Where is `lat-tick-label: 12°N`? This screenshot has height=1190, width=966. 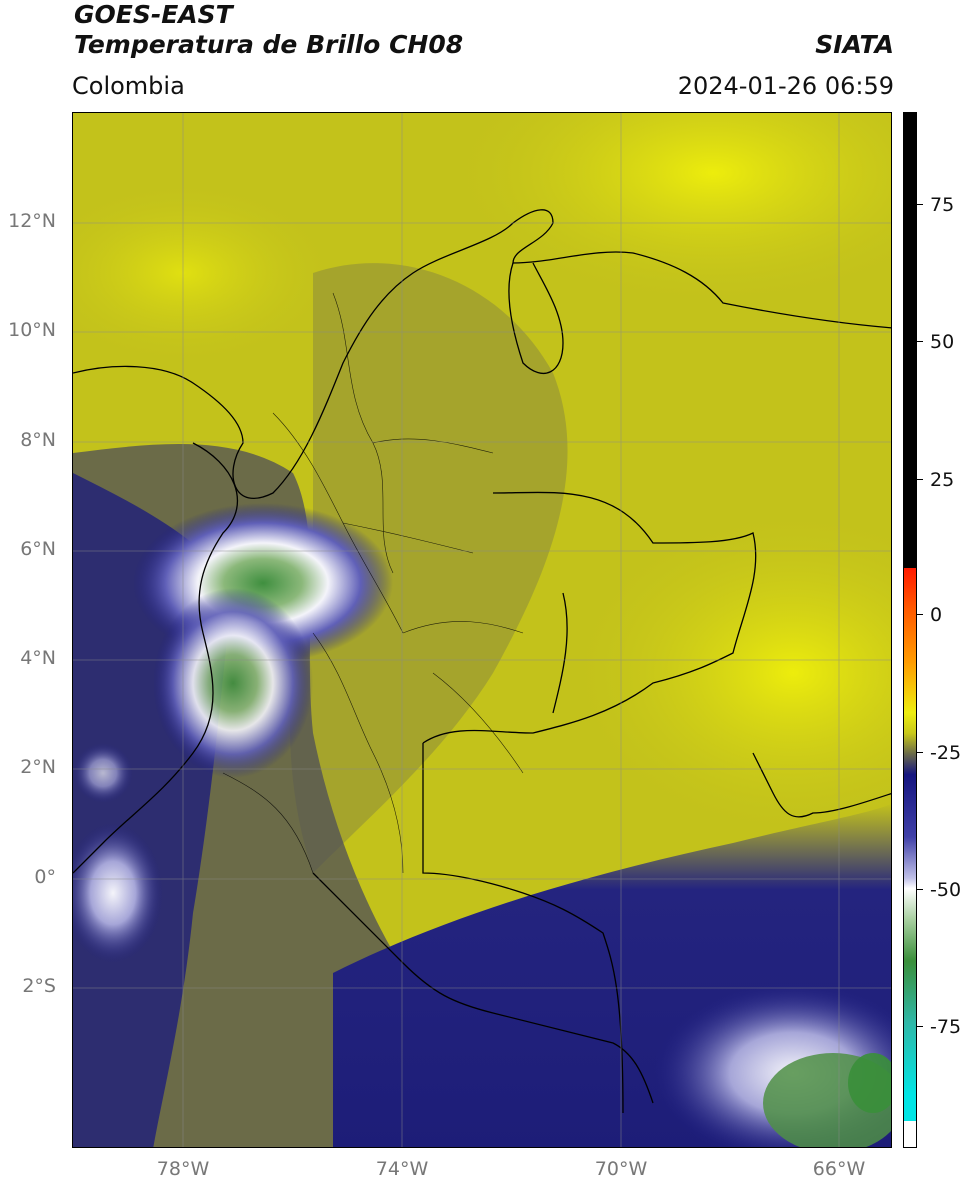 lat-tick-label: 12°N is located at coordinates (32, 221).